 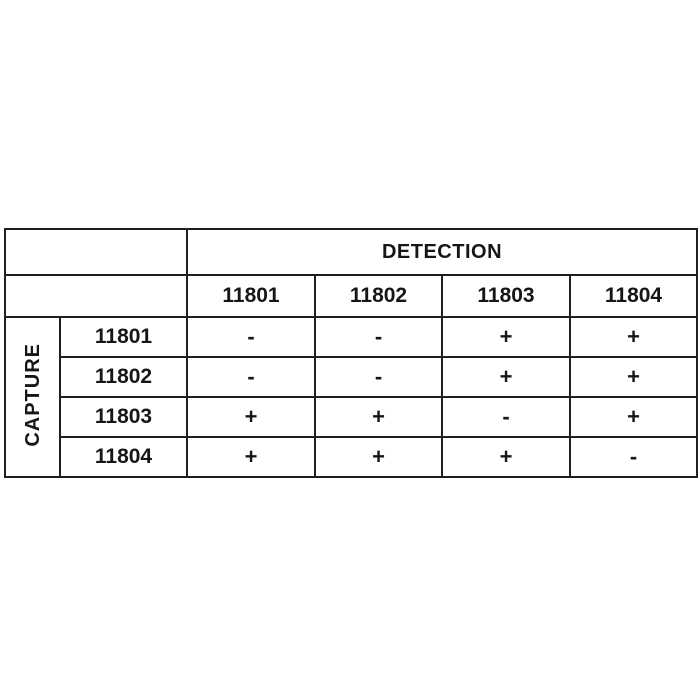 I want to click on row-header-cell: 11802, so click(x=123, y=377).